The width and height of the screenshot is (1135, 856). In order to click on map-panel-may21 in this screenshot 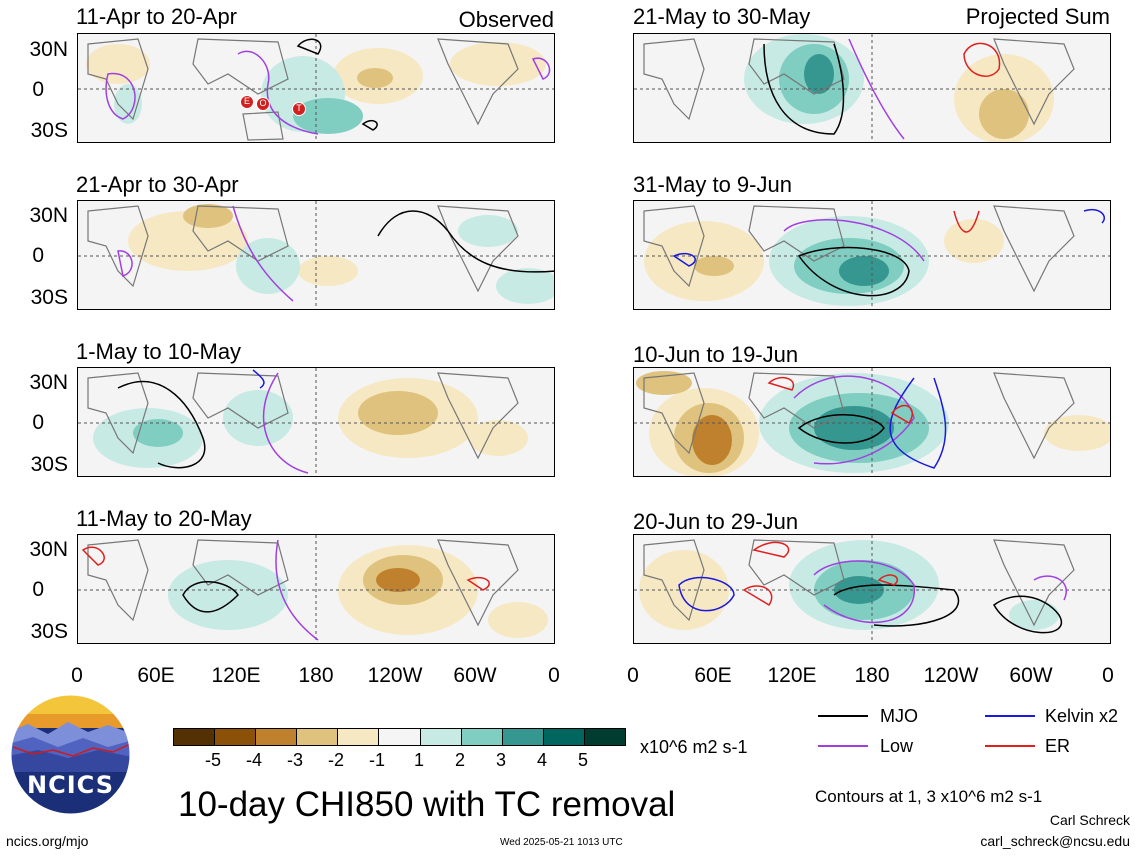, I will do `click(872, 88)`.